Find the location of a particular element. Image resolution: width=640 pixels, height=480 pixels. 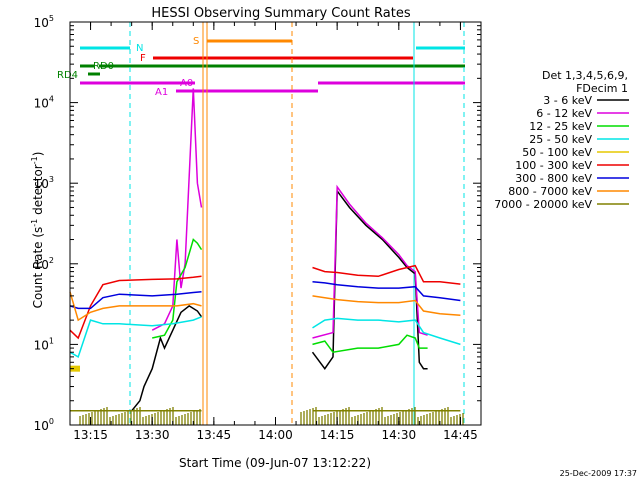

flag-label: F is located at coordinates (143, 58).